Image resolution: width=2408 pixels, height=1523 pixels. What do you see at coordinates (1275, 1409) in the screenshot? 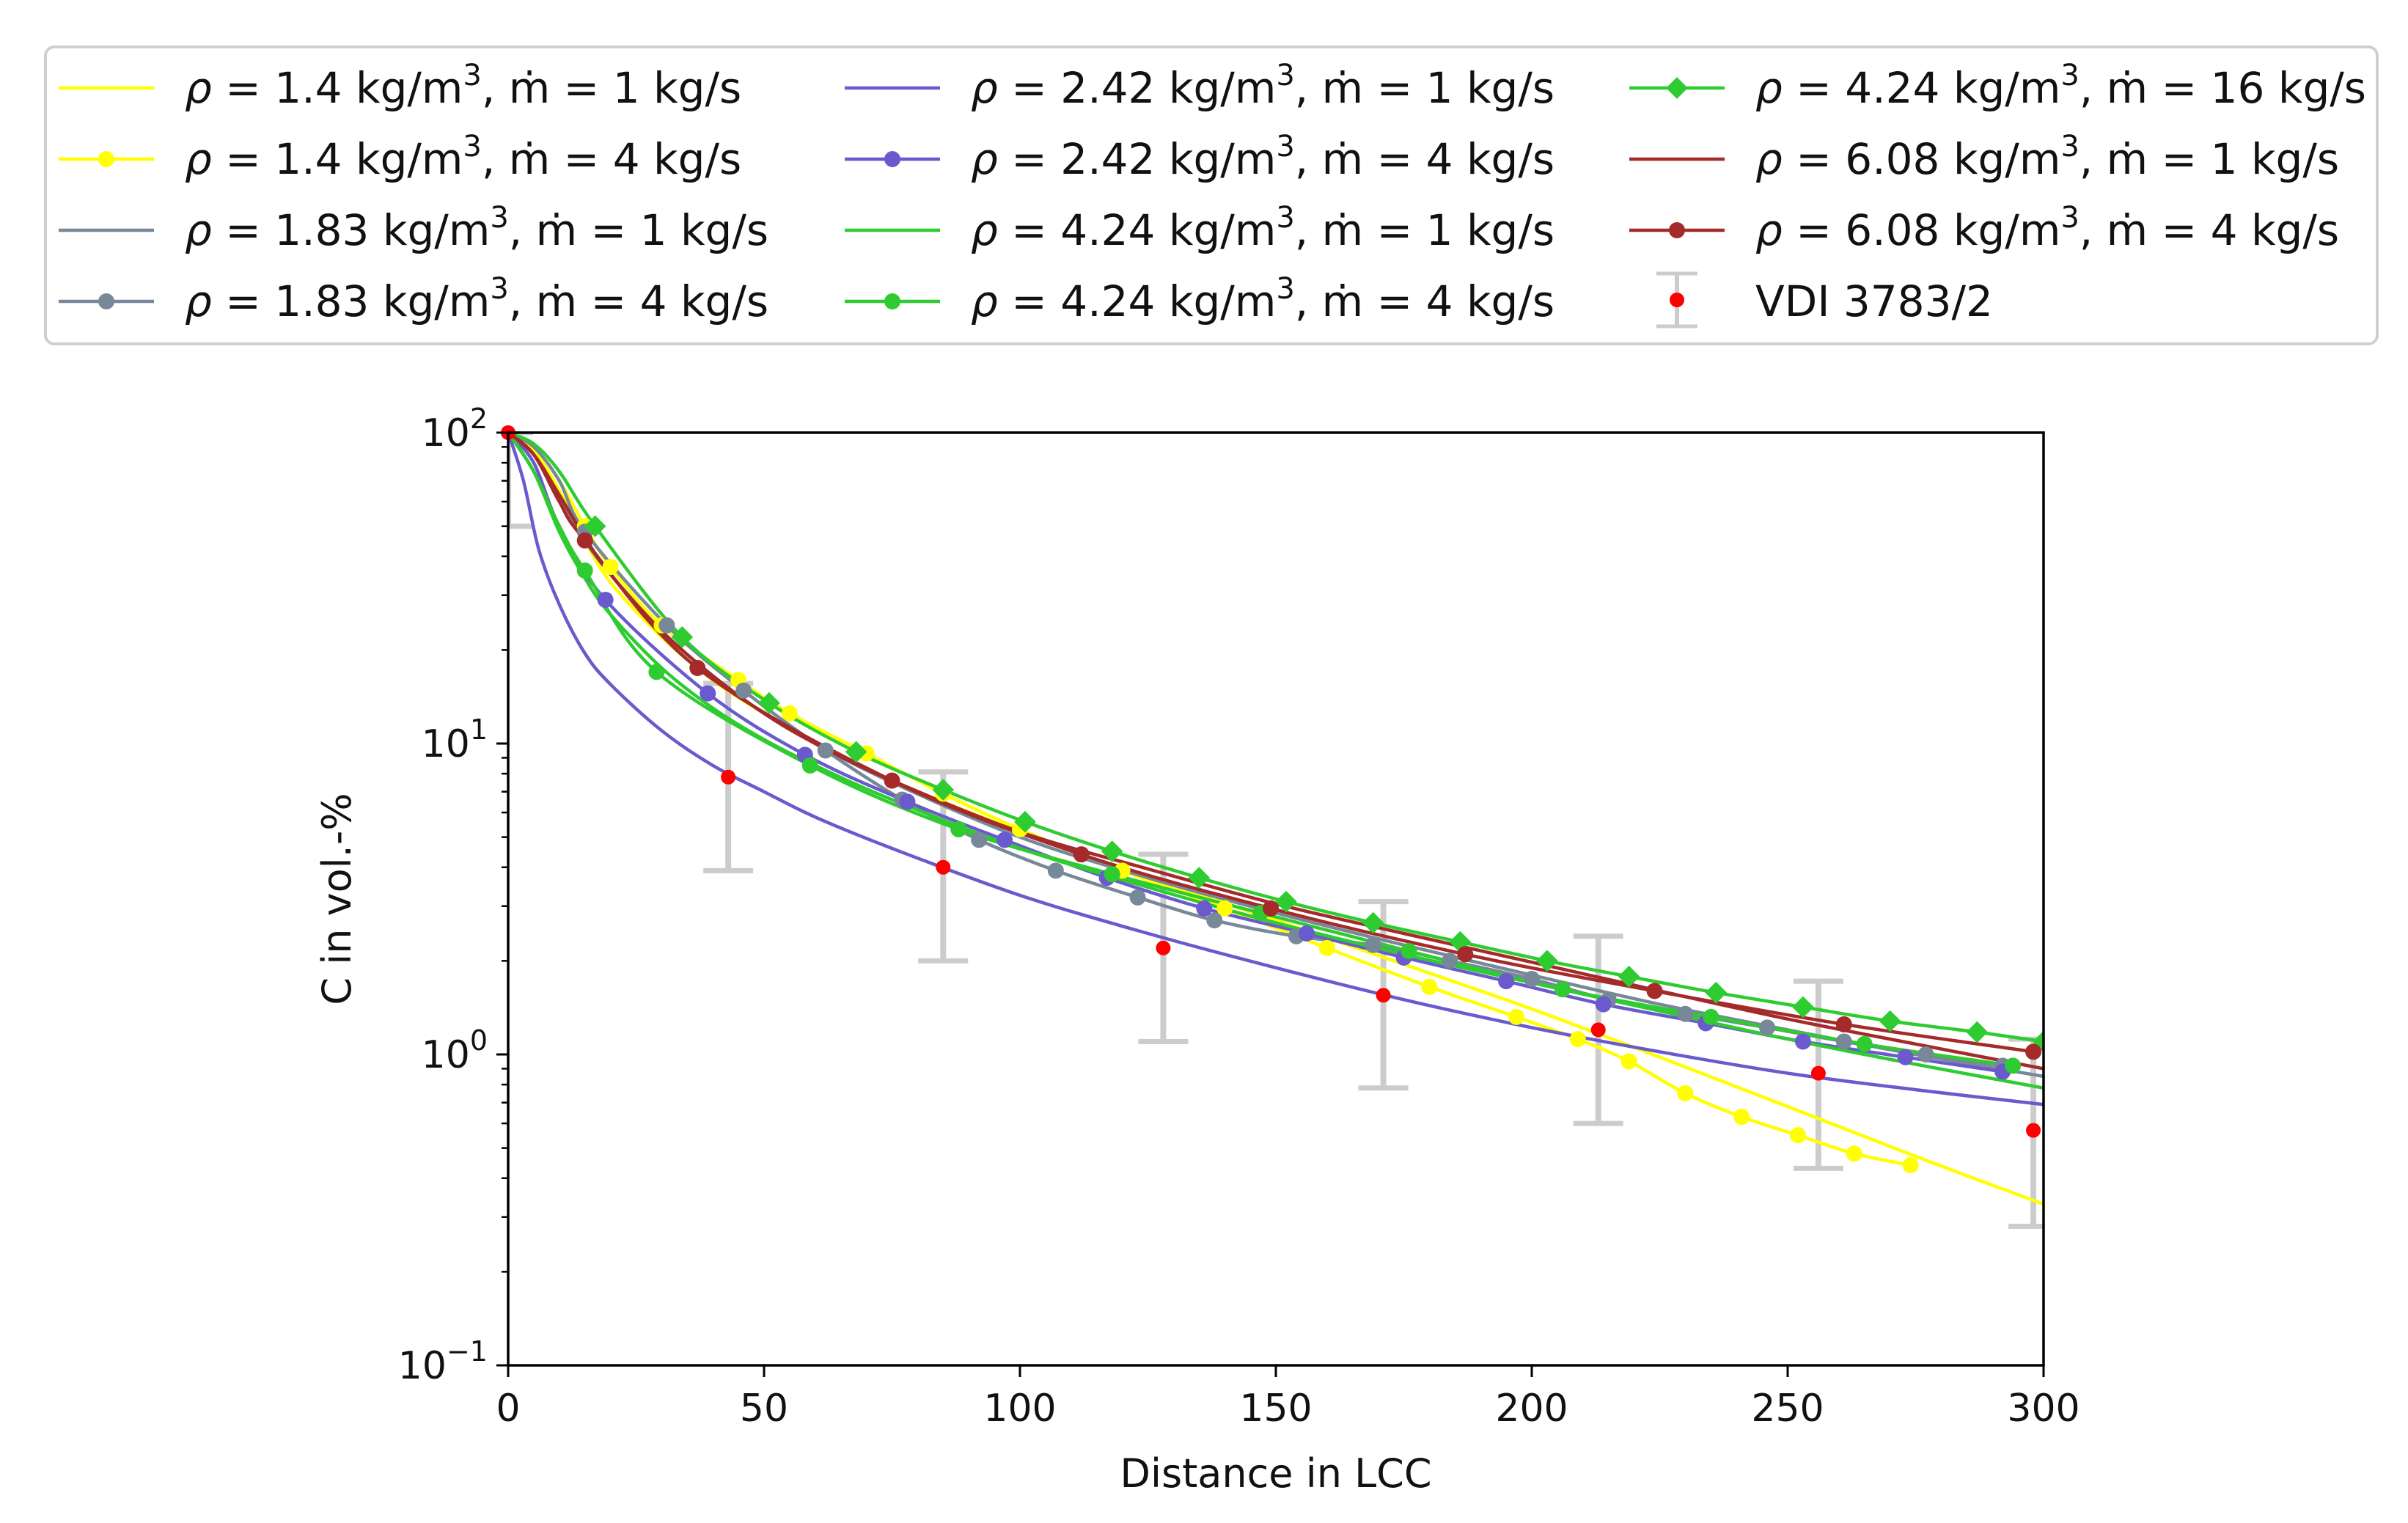
I see `x-tick-label: 150` at bounding box center [1275, 1409].